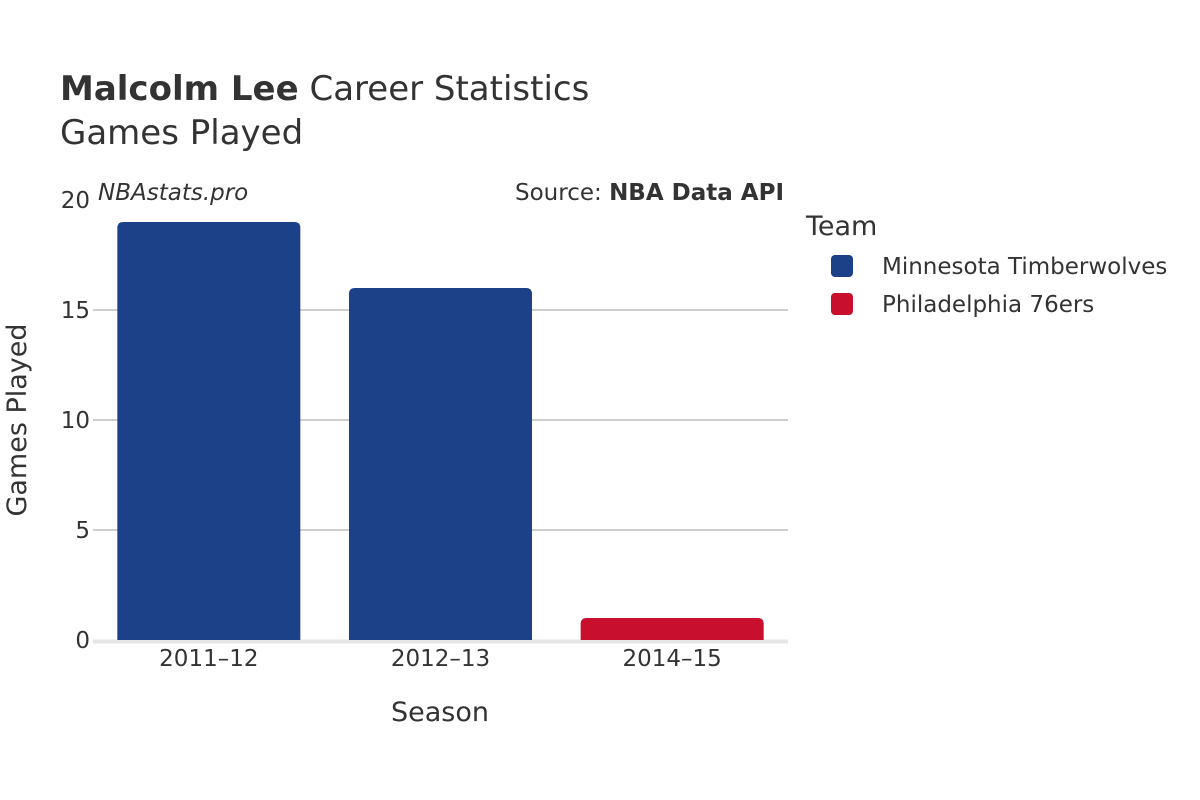 The width and height of the screenshot is (1200, 800). What do you see at coordinates (75, 201) in the screenshot?
I see `y-tick-label: 20` at bounding box center [75, 201].